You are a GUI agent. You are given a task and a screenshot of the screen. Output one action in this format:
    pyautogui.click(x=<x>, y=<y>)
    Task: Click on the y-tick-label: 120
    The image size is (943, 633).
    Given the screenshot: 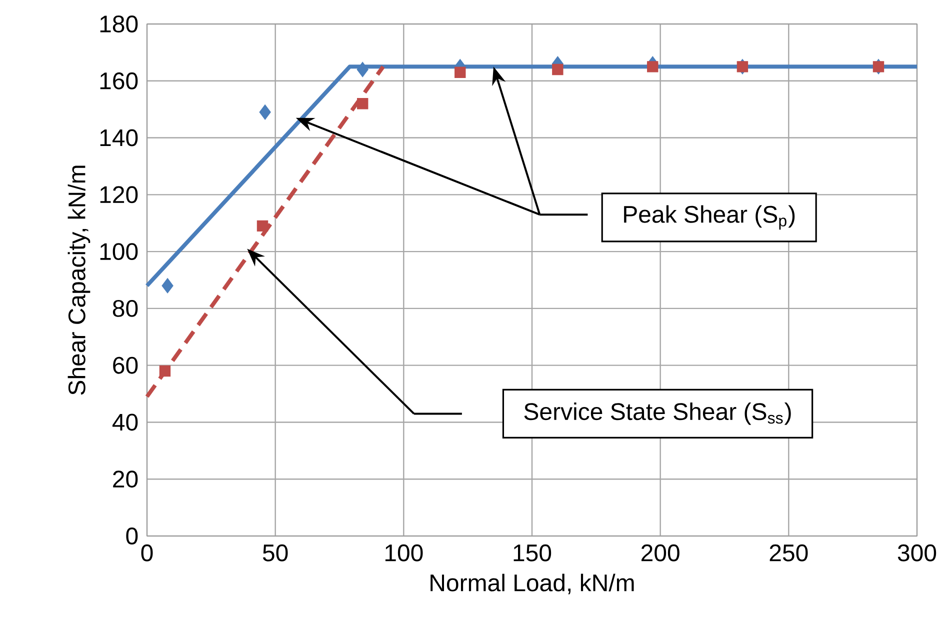 What is the action you would take?
    pyautogui.click(x=119, y=195)
    